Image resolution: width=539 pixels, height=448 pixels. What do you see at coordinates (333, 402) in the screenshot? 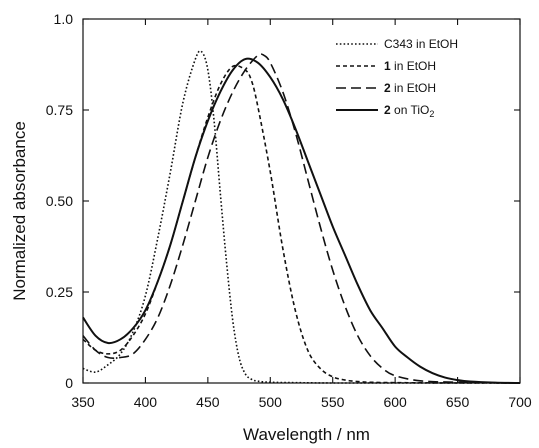
I see `x-tick-label: 550` at bounding box center [333, 402].